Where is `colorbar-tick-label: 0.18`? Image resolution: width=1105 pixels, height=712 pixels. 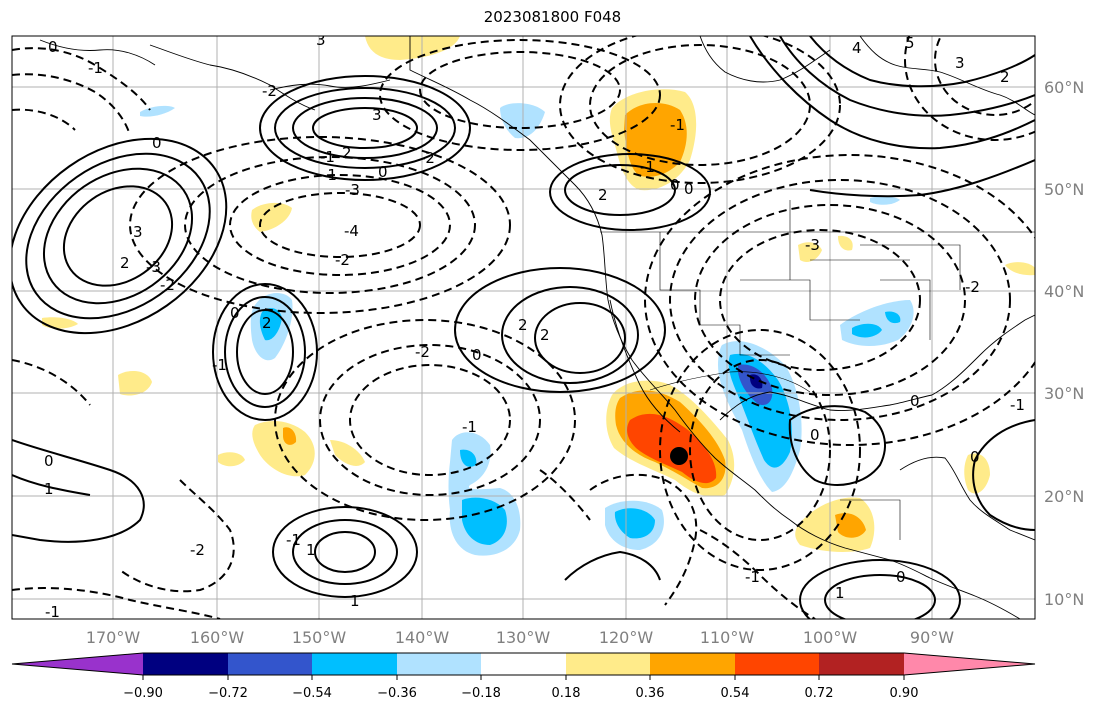
colorbar-tick-label: 0.18 is located at coordinates (566, 693).